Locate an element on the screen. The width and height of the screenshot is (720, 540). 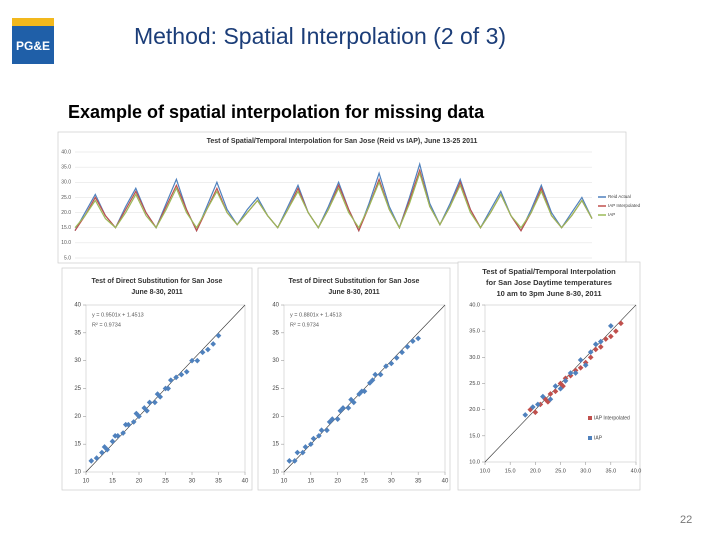
x-tick-label: 30 is located at coordinates (192, 482).